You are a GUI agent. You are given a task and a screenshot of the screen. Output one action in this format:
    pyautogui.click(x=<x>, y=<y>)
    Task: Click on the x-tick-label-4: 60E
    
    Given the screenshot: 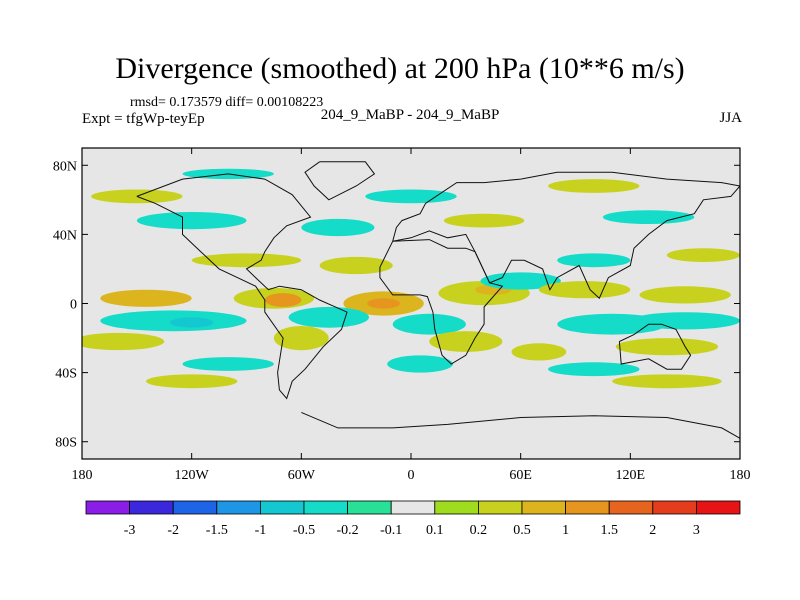 What is the action you would take?
    pyautogui.click(x=520, y=475)
    